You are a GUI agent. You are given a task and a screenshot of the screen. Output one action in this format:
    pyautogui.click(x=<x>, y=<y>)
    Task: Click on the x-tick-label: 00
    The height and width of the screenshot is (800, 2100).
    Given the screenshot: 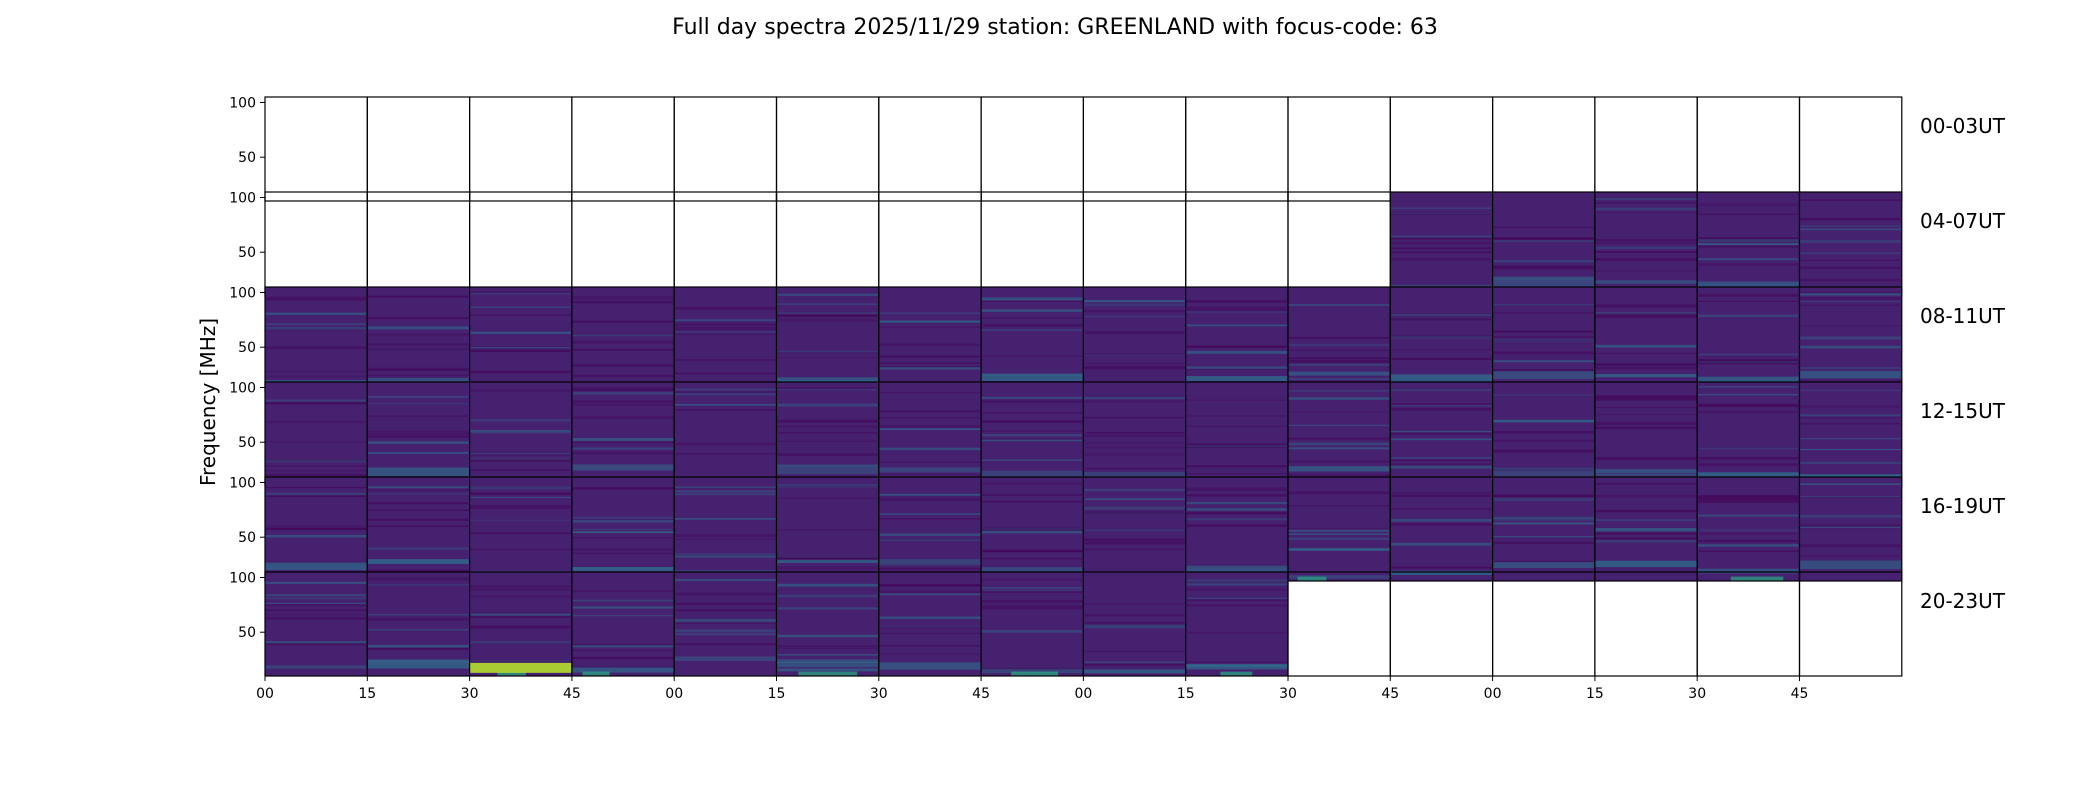 What is the action you would take?
    pyautogui.click(x=1083, y=694)
    